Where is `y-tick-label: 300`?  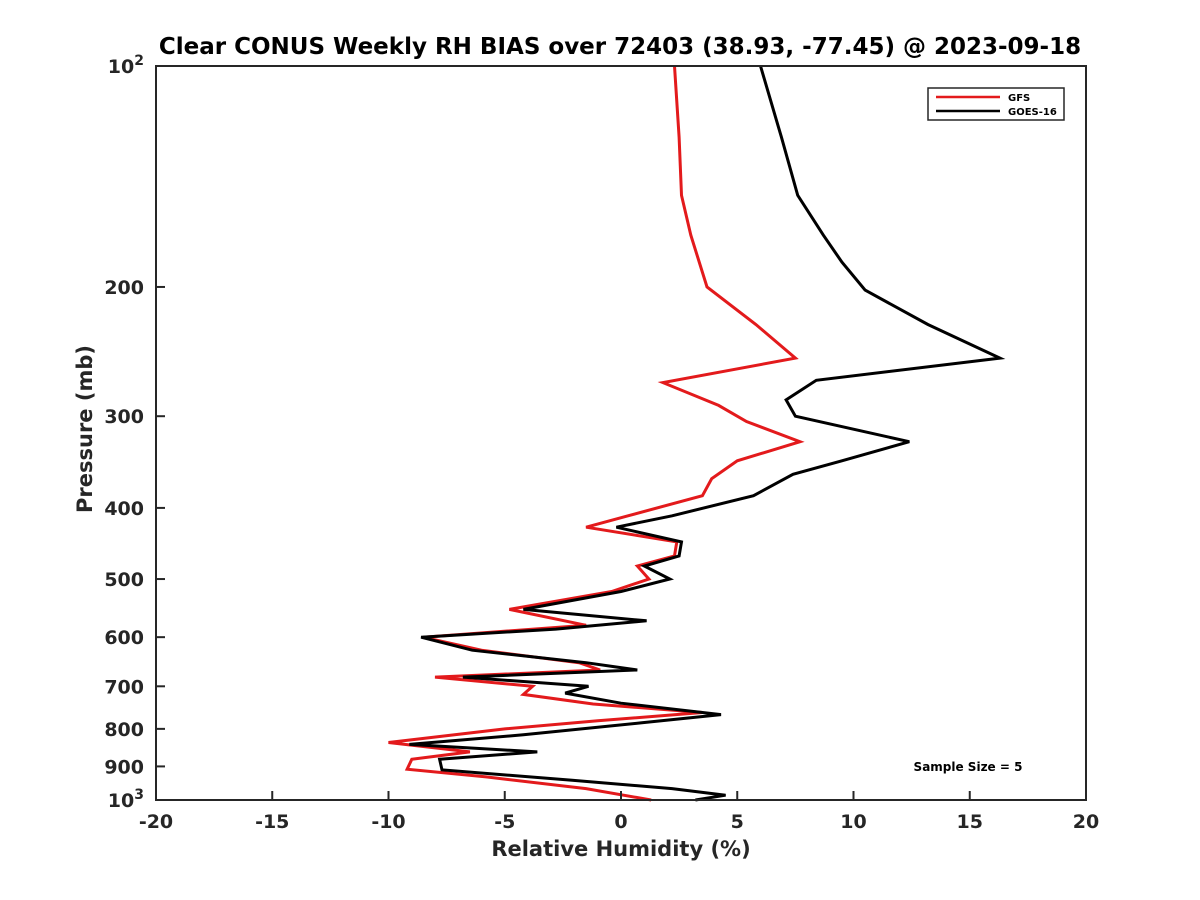 y-tick-label: 300 is located at coordinates (124, 417).